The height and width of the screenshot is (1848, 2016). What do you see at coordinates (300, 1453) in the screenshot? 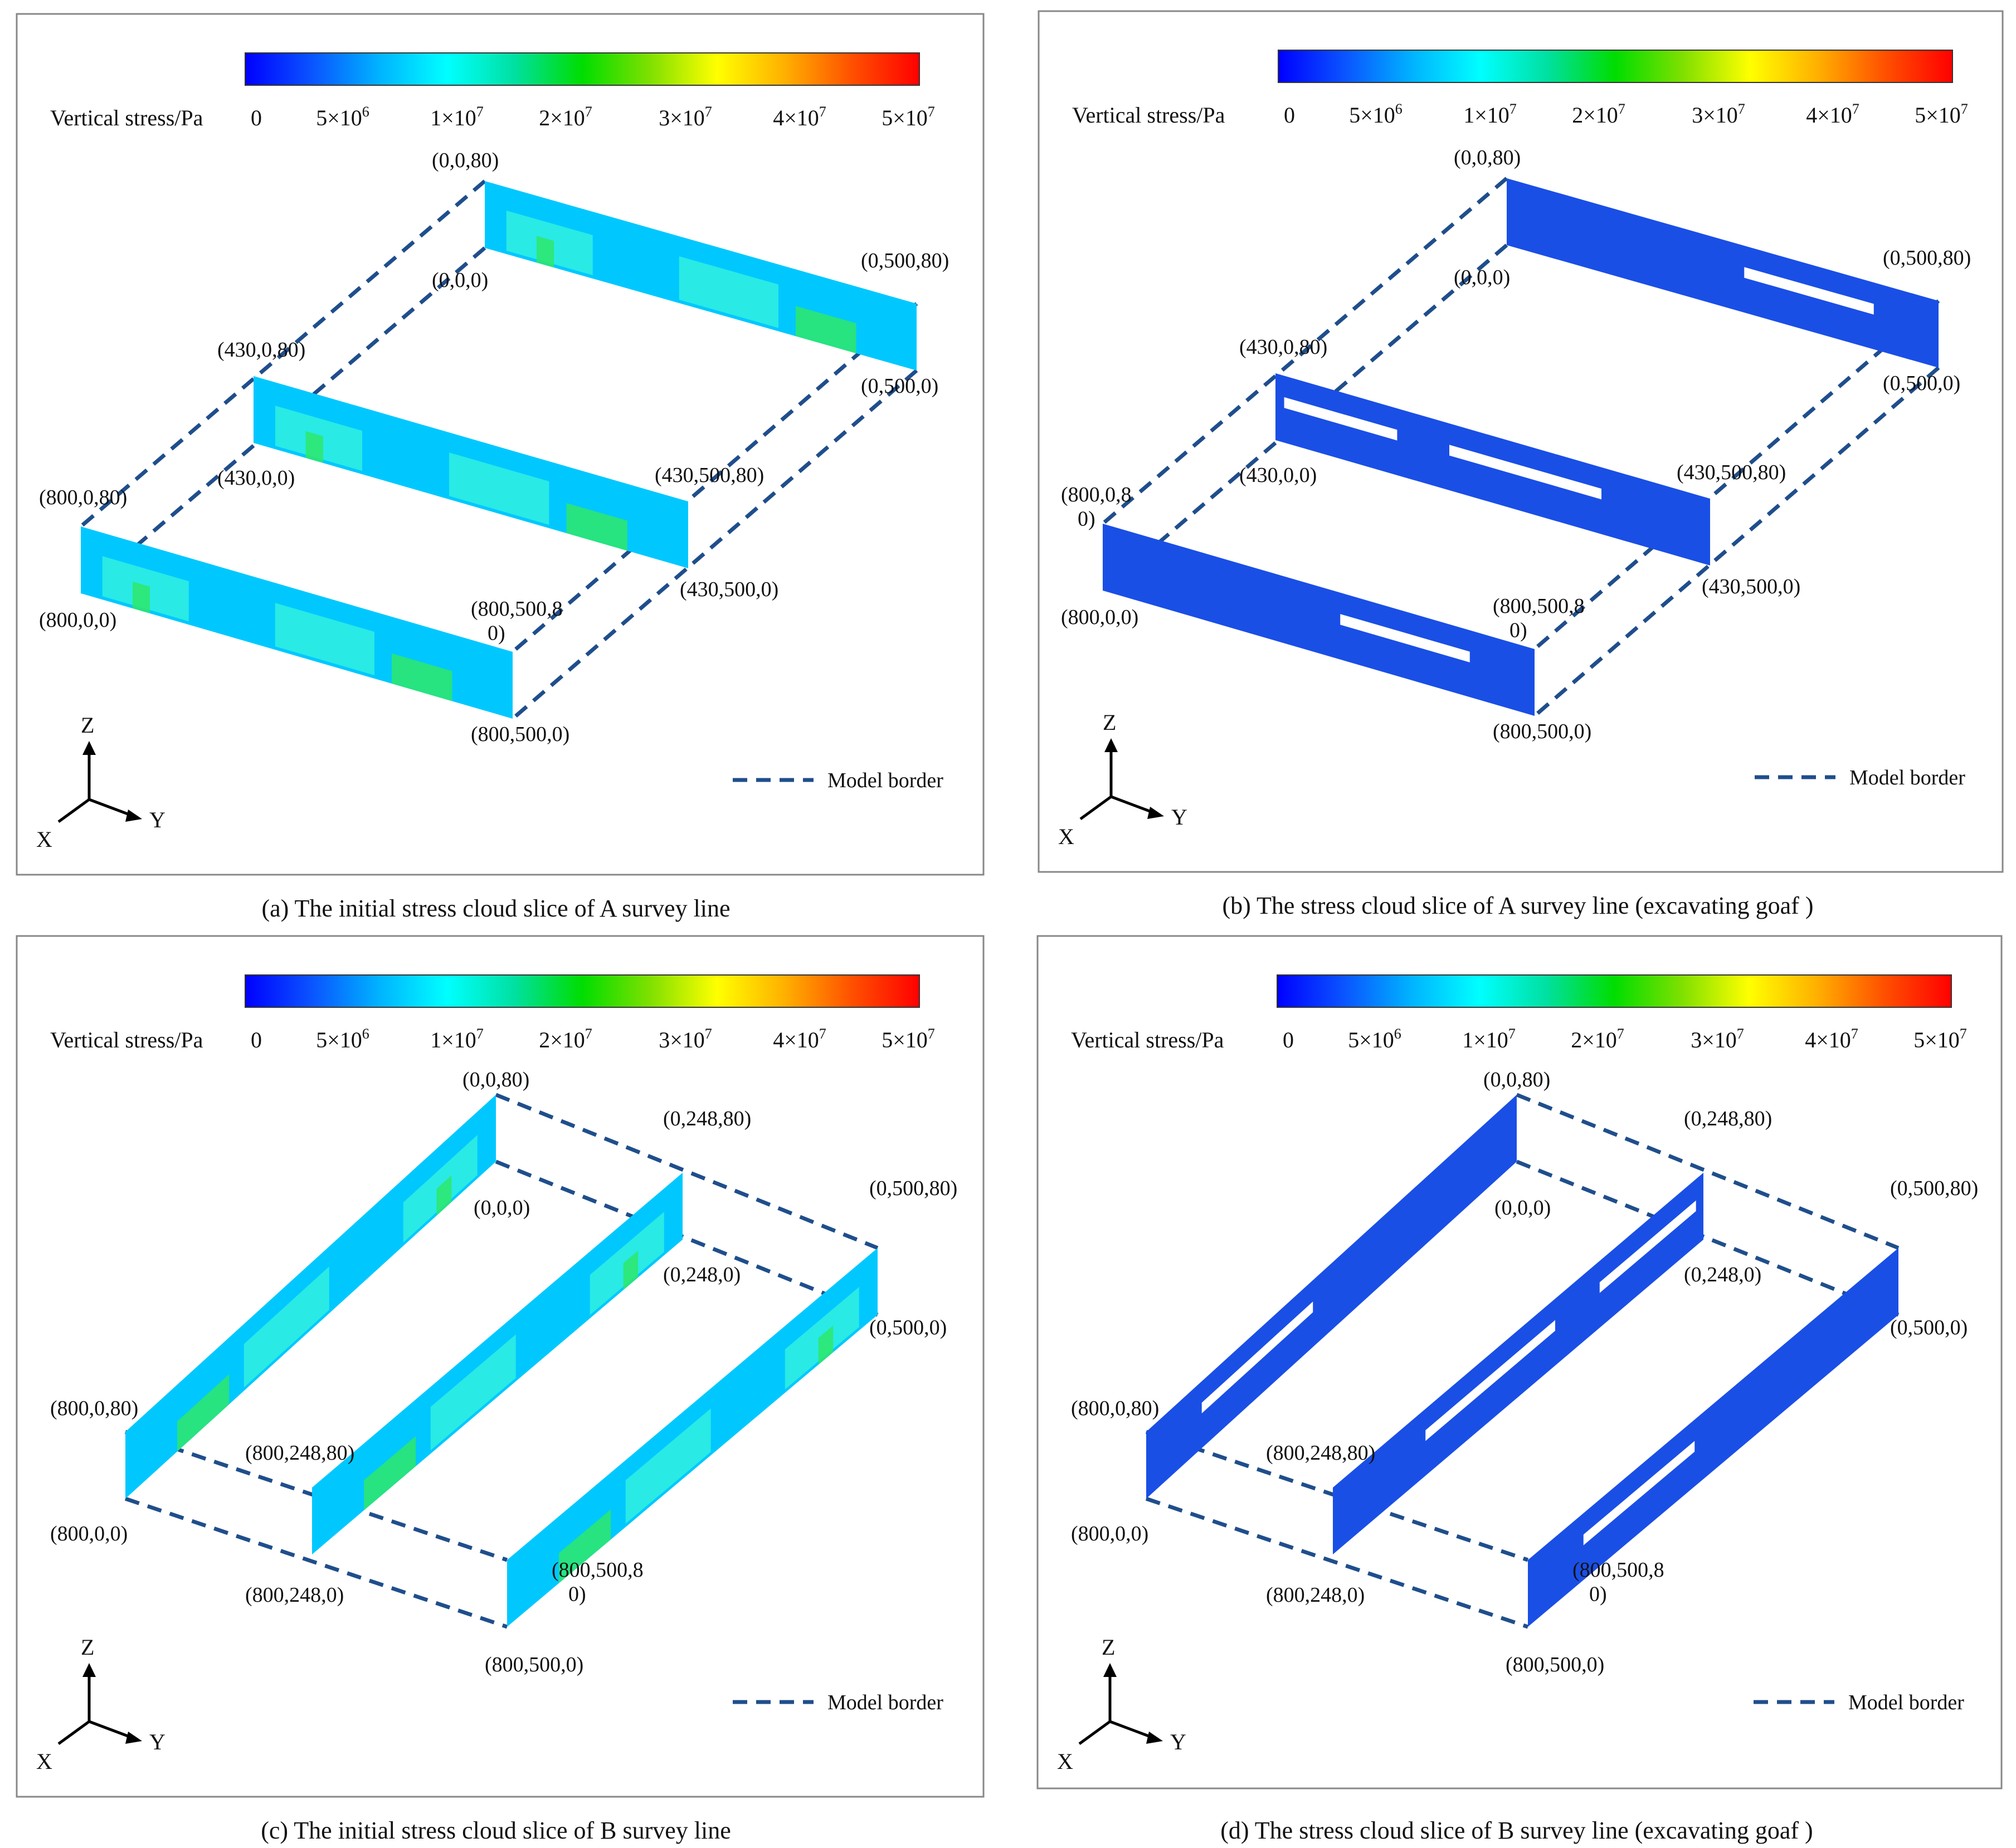
I see `coordinate-label: (800,248,80)` at bounding box center [300, 1453].